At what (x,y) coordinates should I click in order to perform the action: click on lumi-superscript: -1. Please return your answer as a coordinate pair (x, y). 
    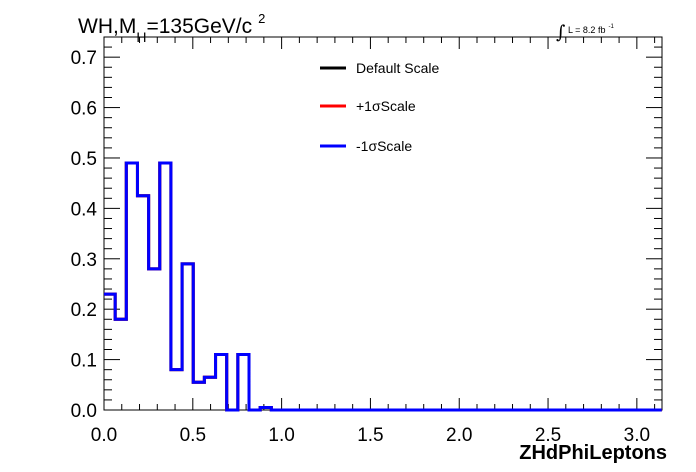
    Looking at the image, I should click on (611, 27).